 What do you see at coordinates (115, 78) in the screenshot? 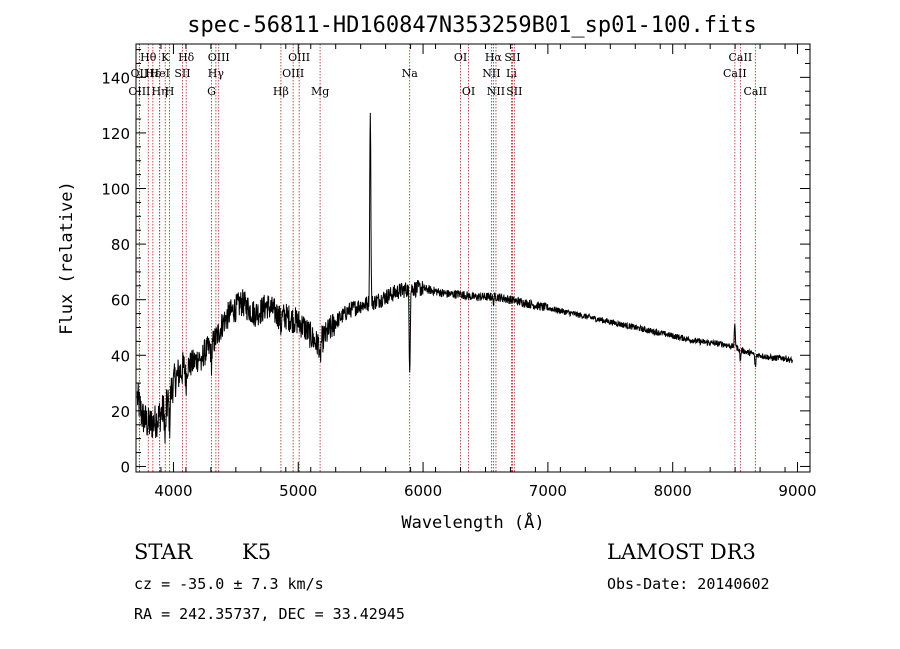
I see `y-tick-label: 140` at bounding box center [115, 78].